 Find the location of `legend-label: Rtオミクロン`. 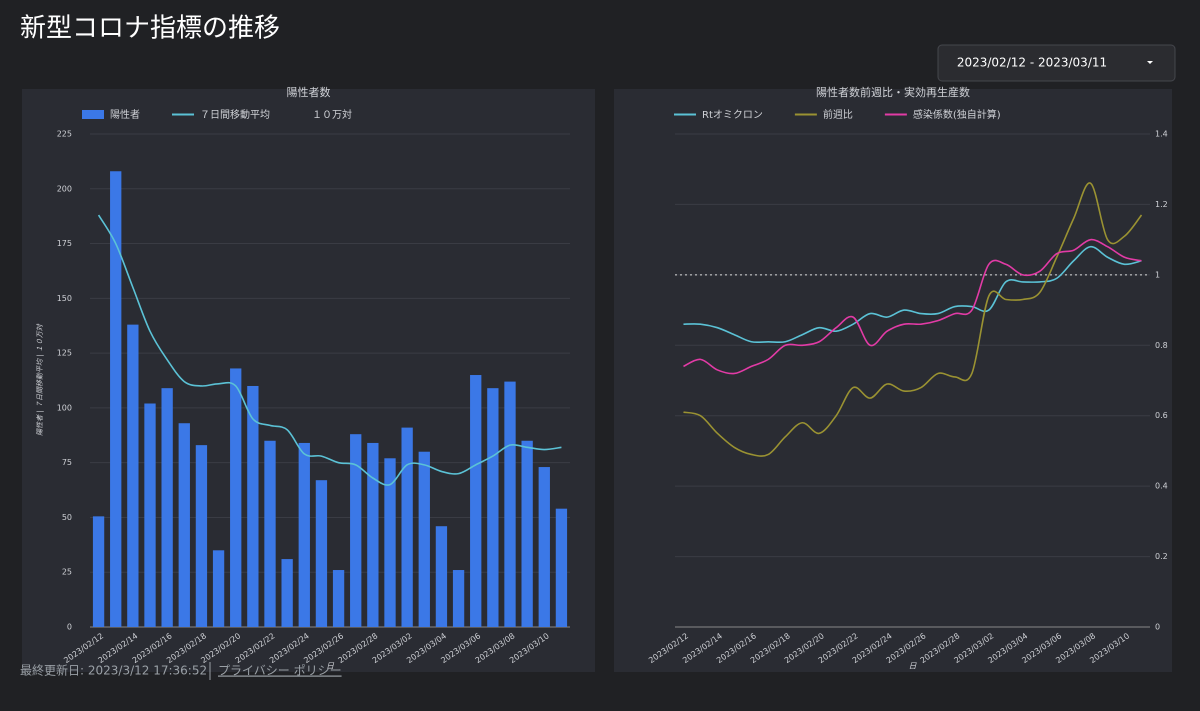

legend-label: Rtオミクロン is located at coordinates (732, 115).